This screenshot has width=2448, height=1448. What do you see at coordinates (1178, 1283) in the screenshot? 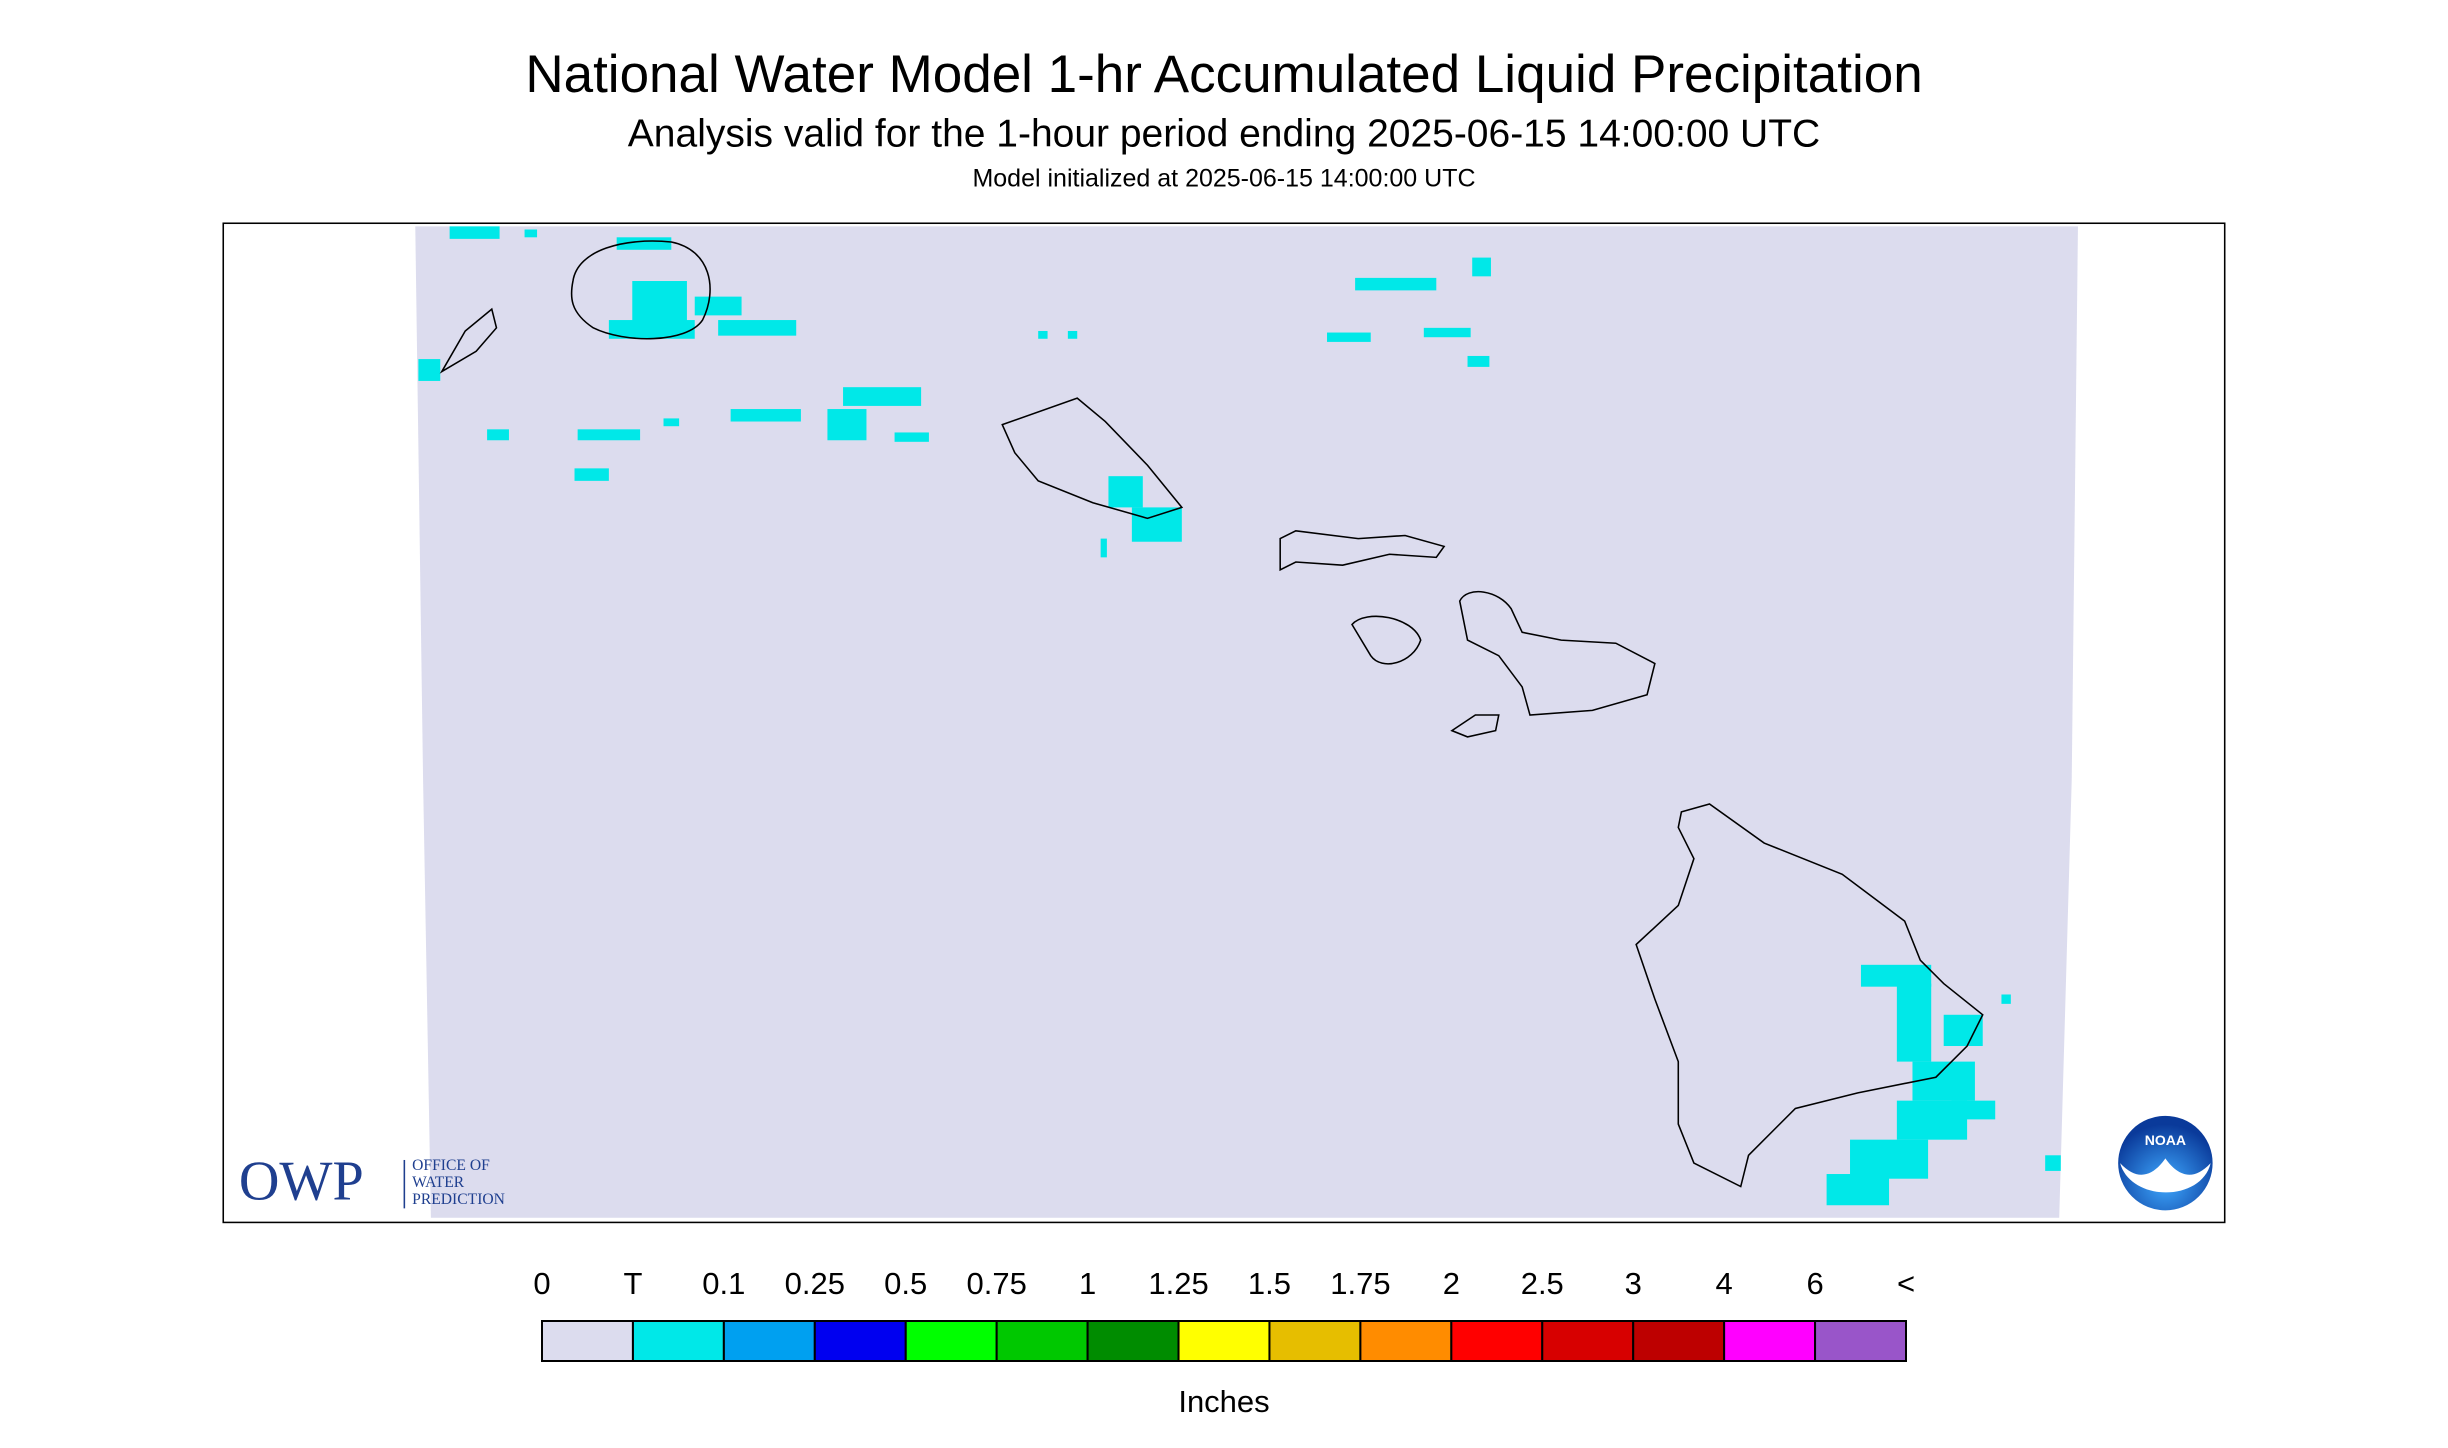
I see `colorbar-label: 1.25` at bounding box center [1178, 1283].